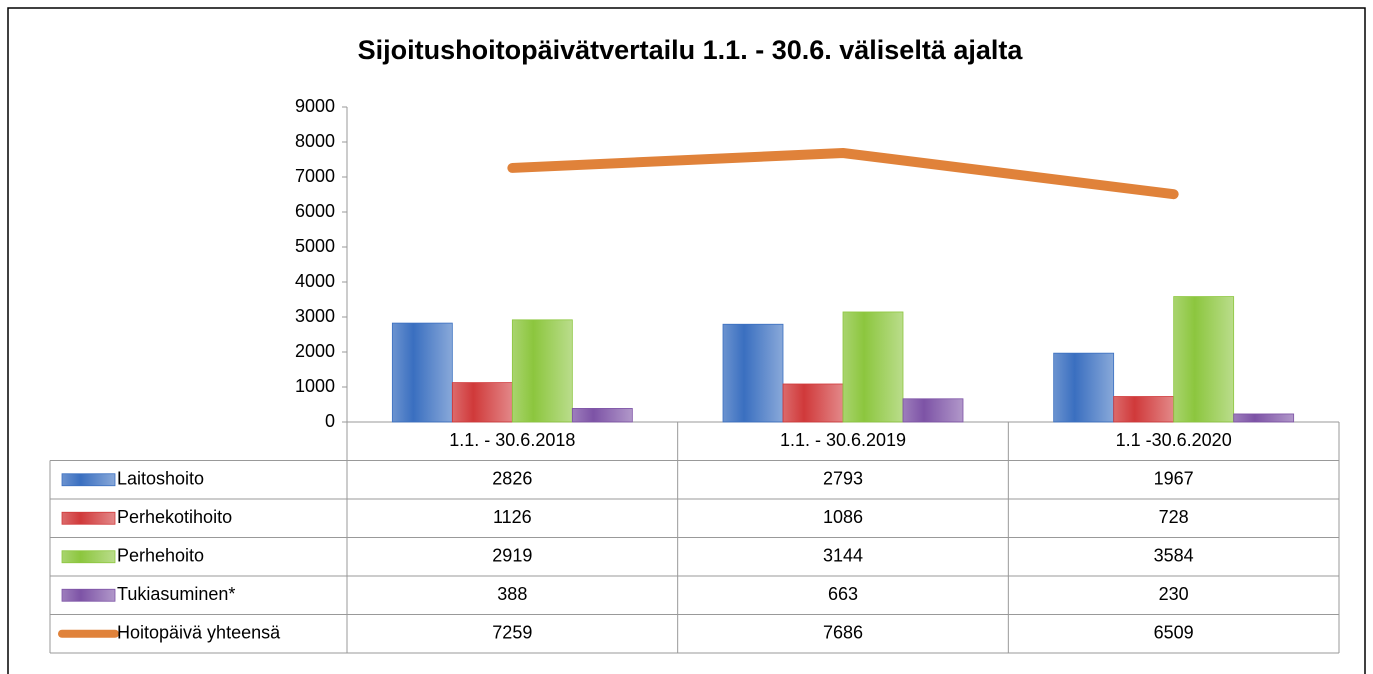 The width and height of the screenshot is (1373, 674). What do you see at coordinates (174, 517) in the screenshot?
I see `legend-label: Perhekotihoito` at bounding box center [174, 517].